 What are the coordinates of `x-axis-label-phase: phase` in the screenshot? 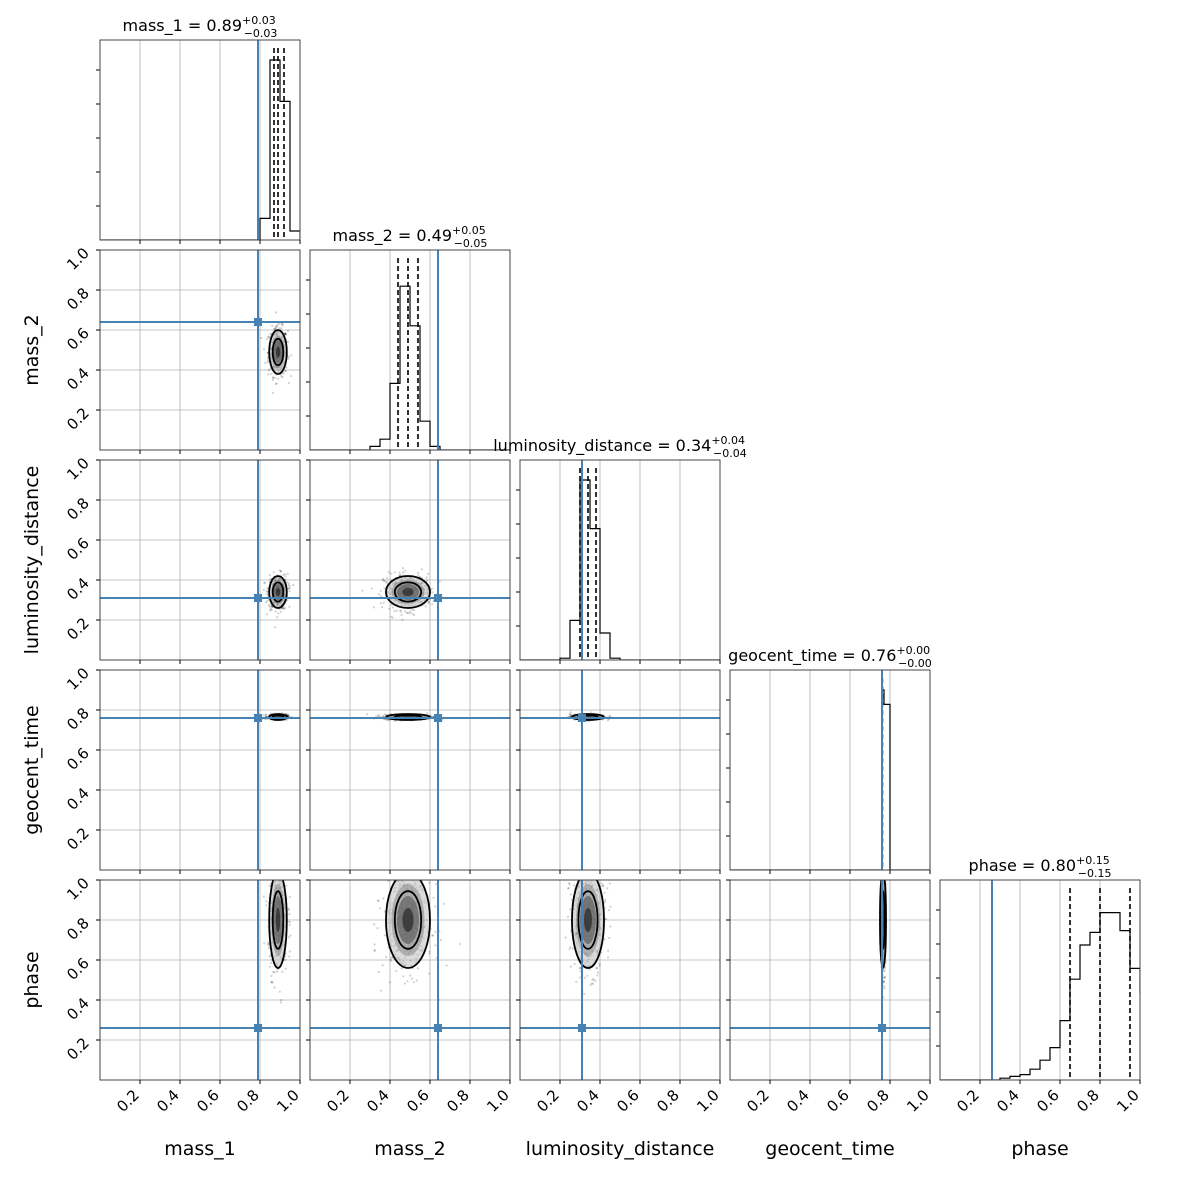 It's located at (1039, 1149).